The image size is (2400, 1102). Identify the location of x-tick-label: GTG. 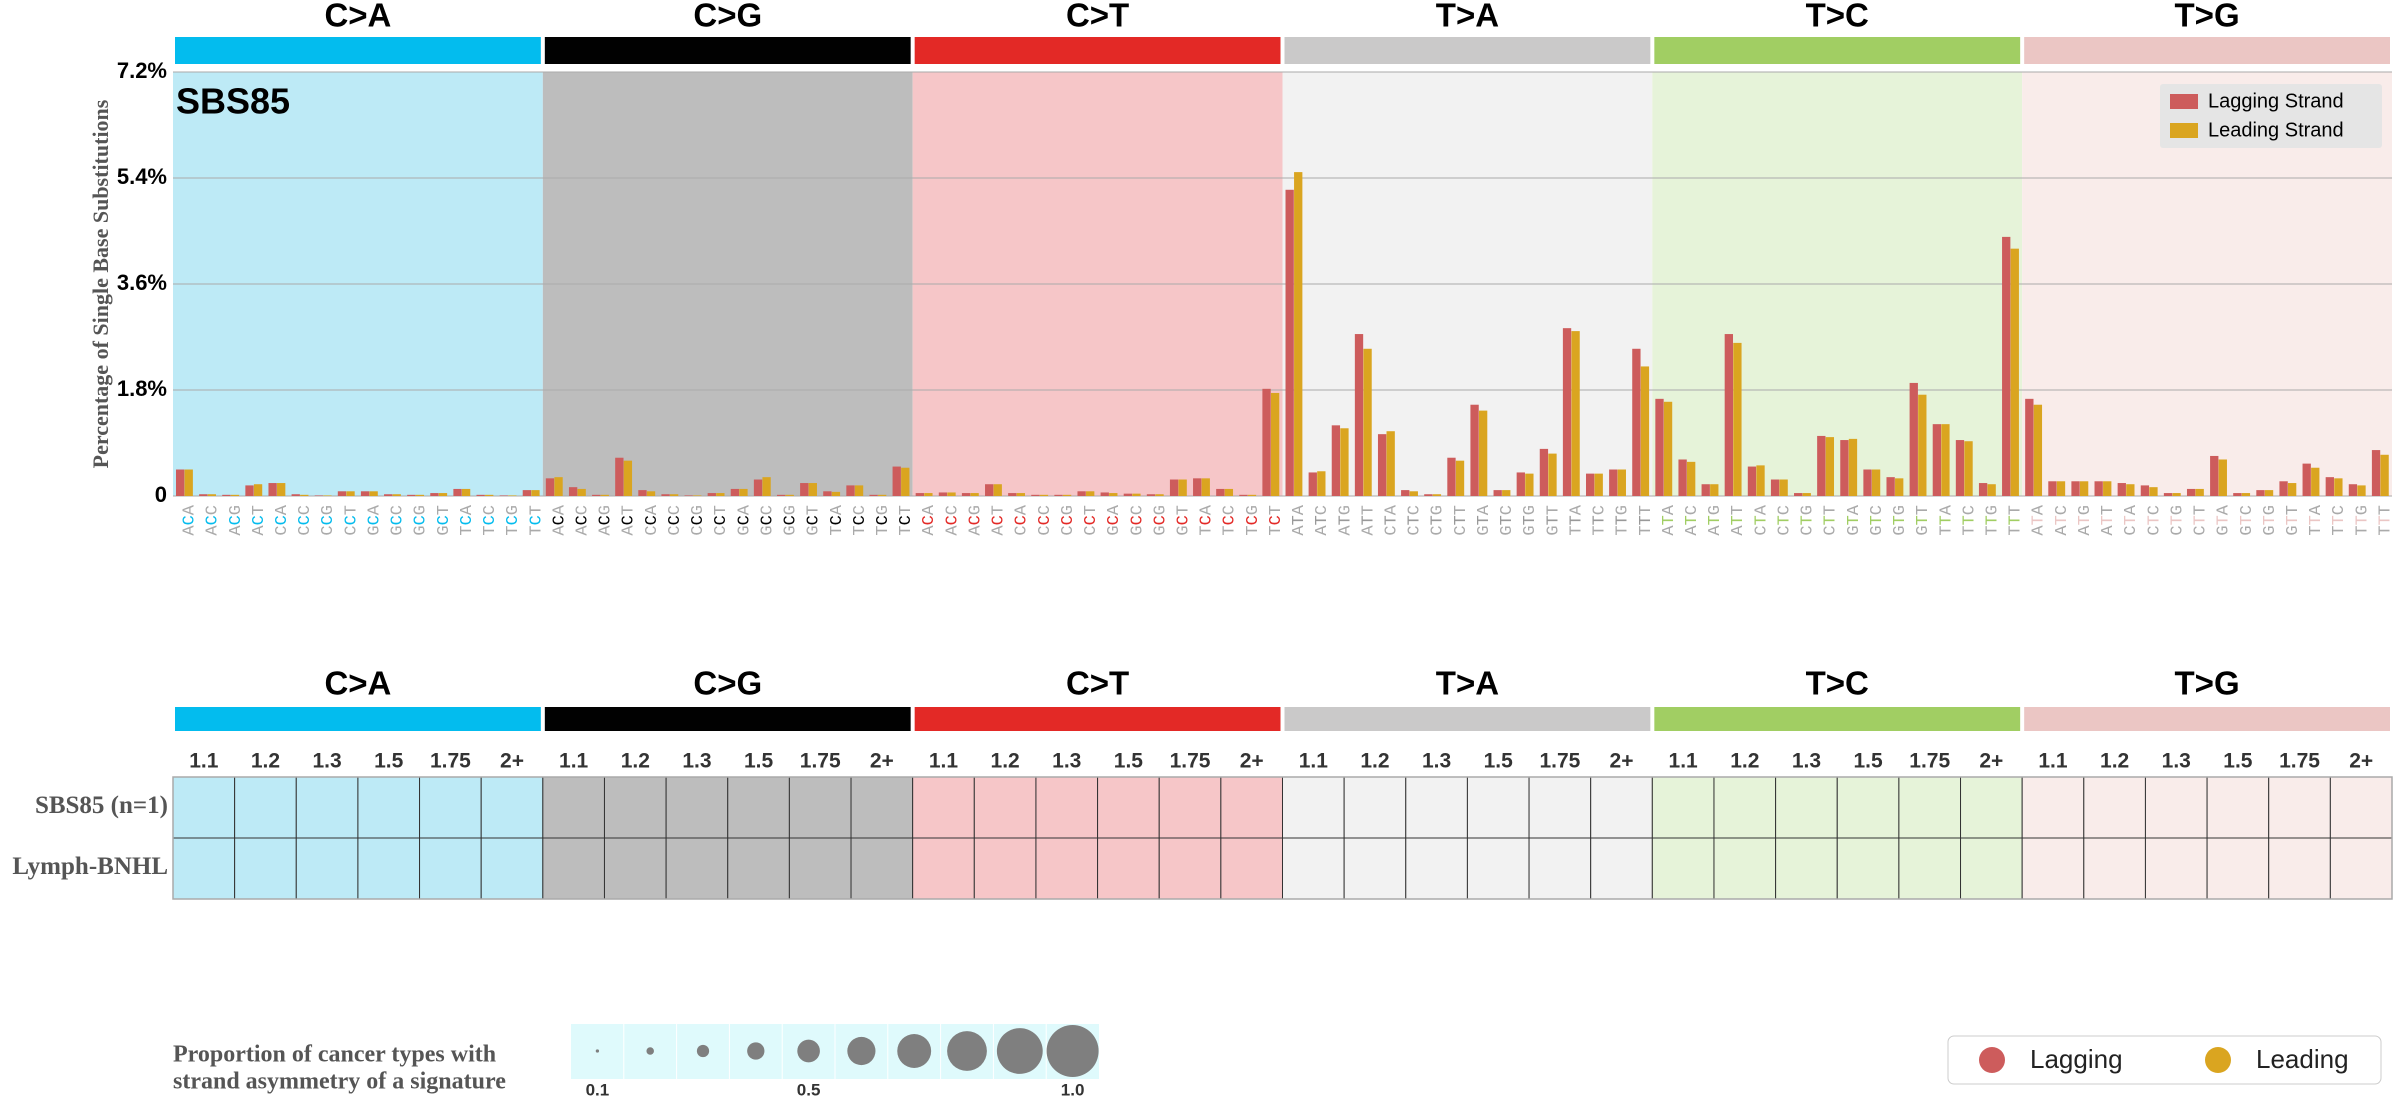
(1901, 520).